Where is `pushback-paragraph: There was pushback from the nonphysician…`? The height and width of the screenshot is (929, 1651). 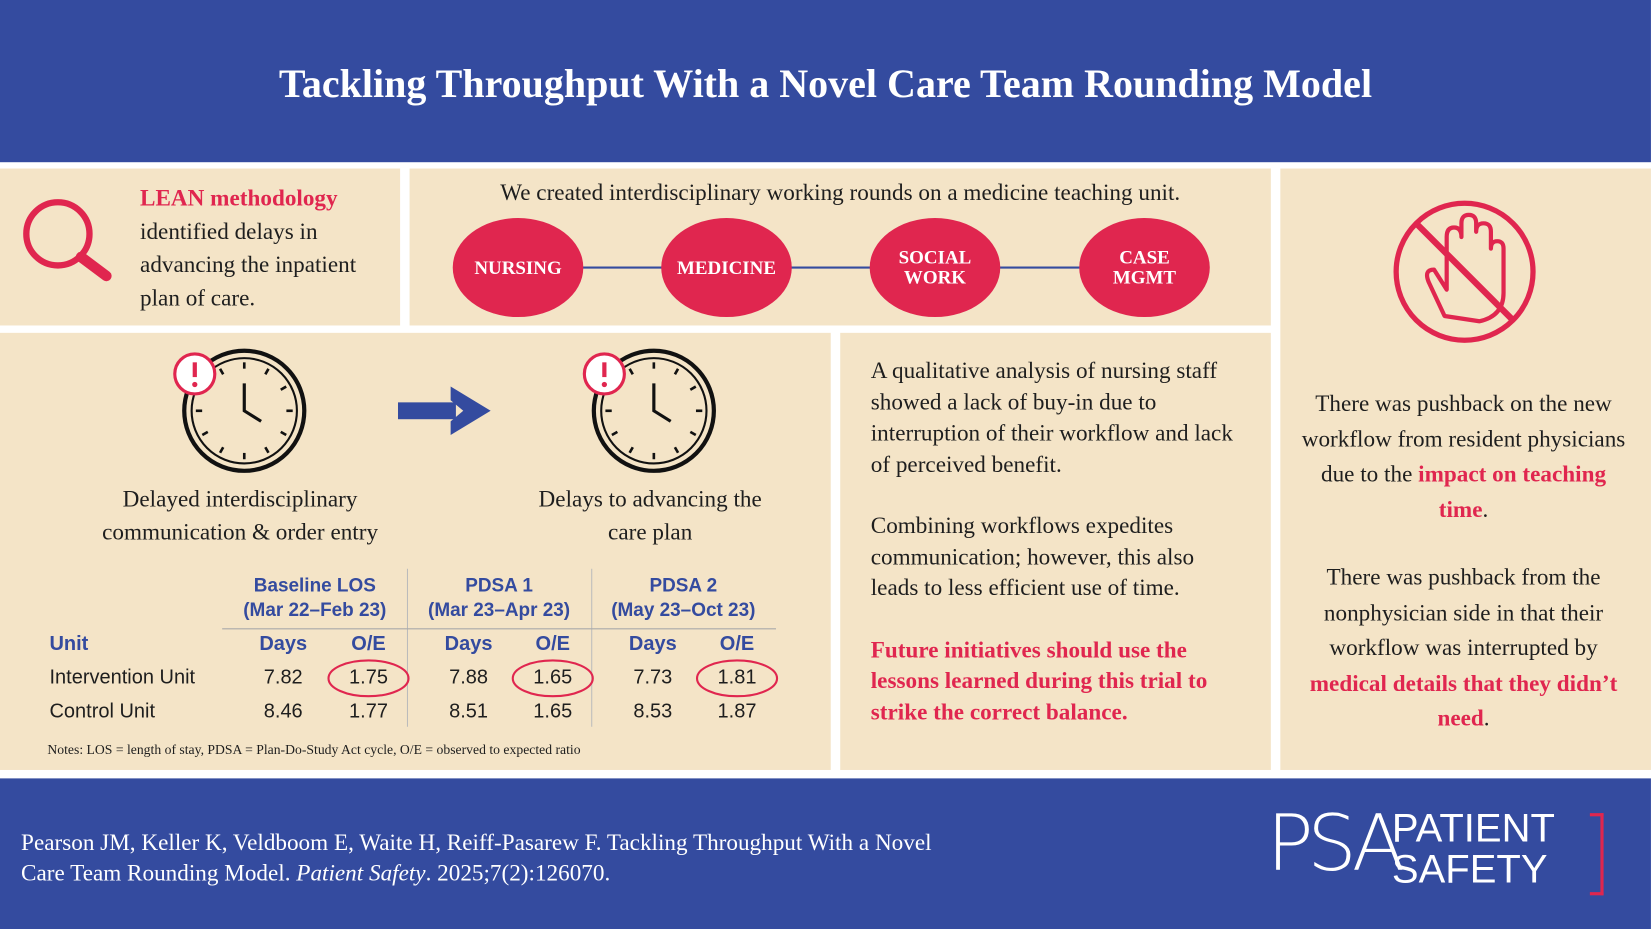
pushback-paragraph: There was pushback from the nonphysician… is located at coordinates (1463, 647).